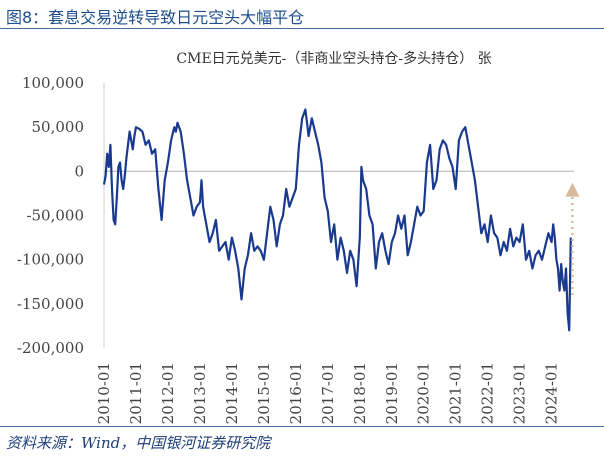  What do you see at coordinates (136, 393) in the screenshot?
I see `x-tick-label: 2011-01` at bounding box center [136, 393].